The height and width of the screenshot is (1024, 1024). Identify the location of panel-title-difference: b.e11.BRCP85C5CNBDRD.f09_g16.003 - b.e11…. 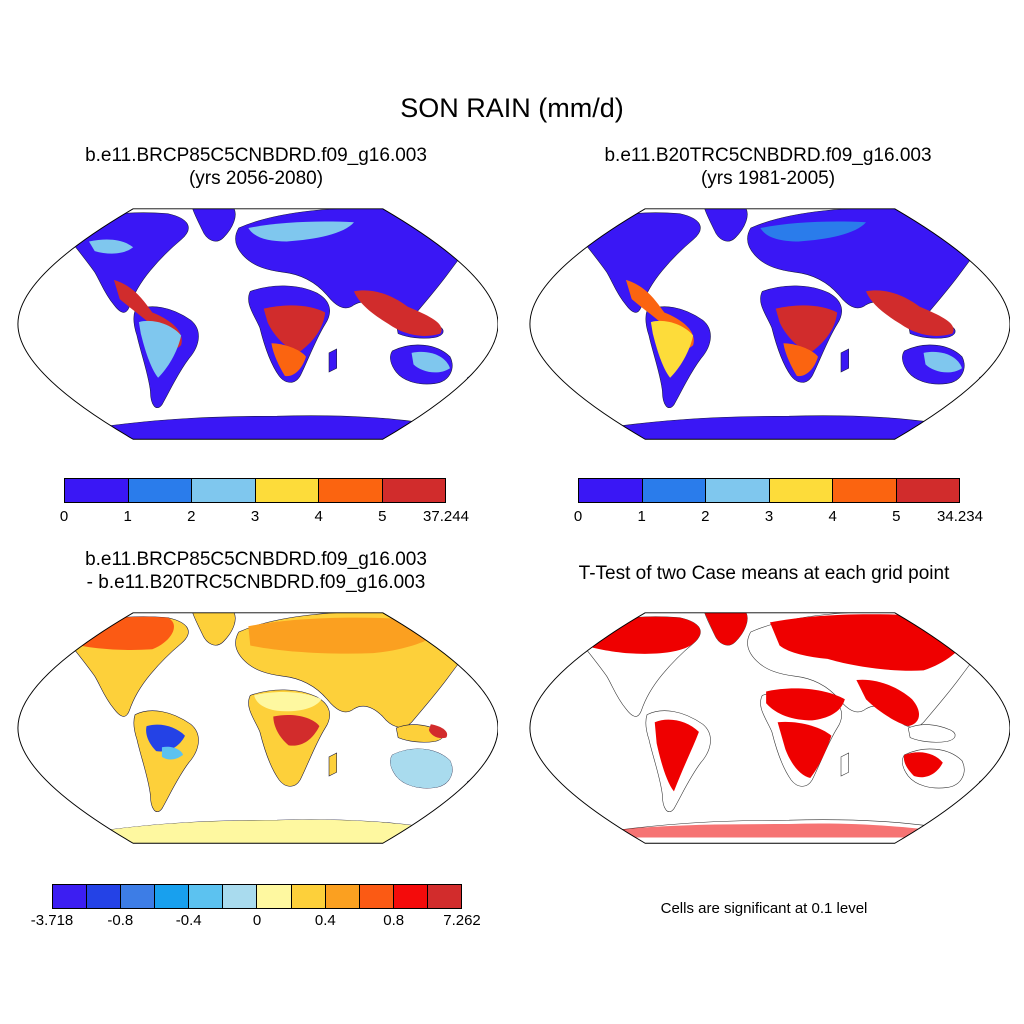
(256, 571).